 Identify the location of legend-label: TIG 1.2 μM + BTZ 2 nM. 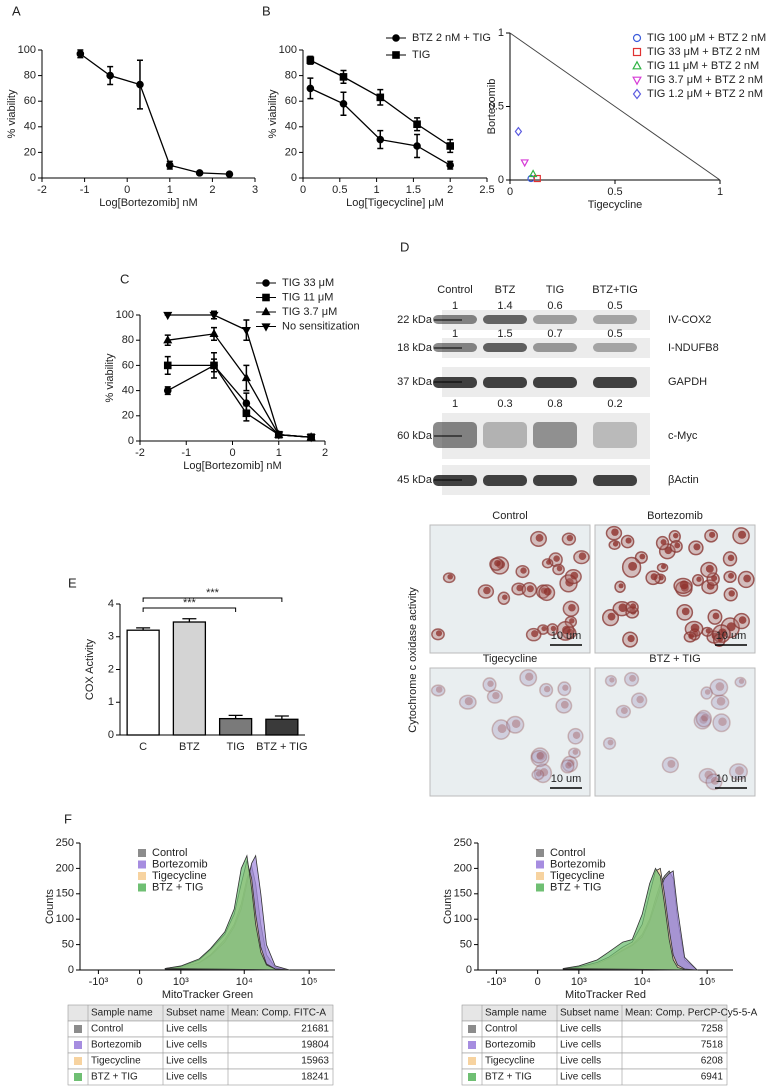
(705, 94).